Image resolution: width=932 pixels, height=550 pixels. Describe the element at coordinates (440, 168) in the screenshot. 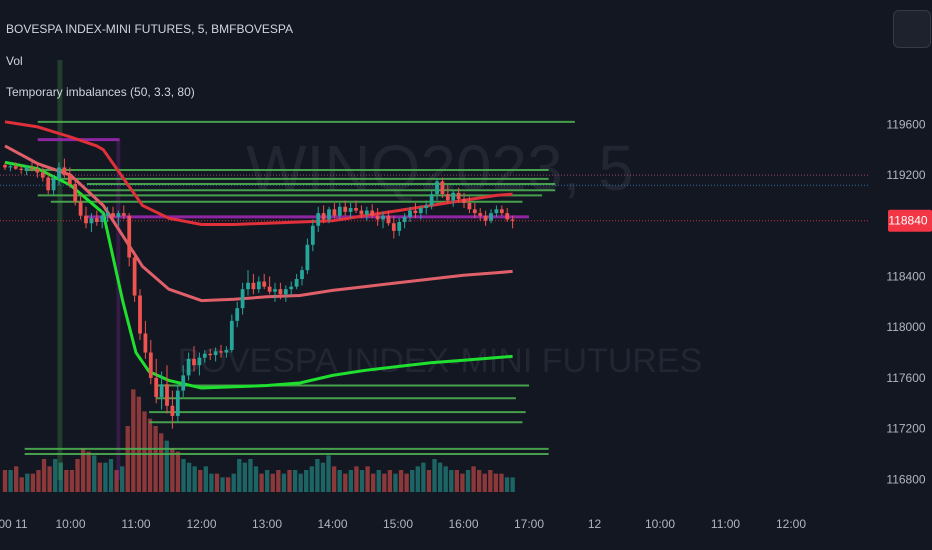

I see `watermark-ticker: WINQ2023, 5` at that location.